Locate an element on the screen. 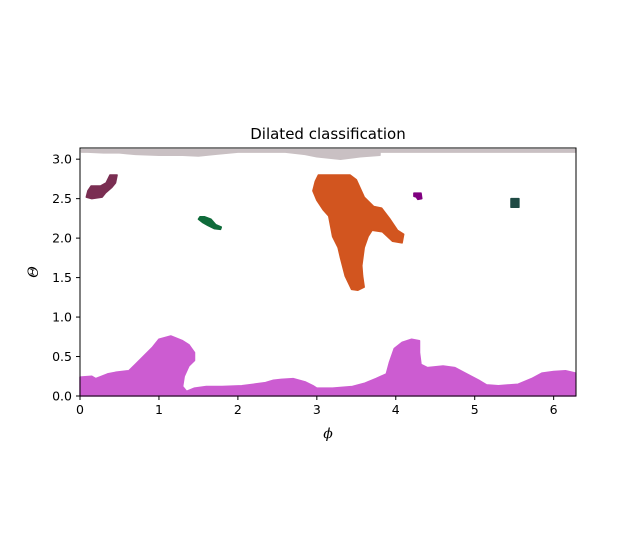  x-tick-label: 2 is located at coordinates (238, 409).